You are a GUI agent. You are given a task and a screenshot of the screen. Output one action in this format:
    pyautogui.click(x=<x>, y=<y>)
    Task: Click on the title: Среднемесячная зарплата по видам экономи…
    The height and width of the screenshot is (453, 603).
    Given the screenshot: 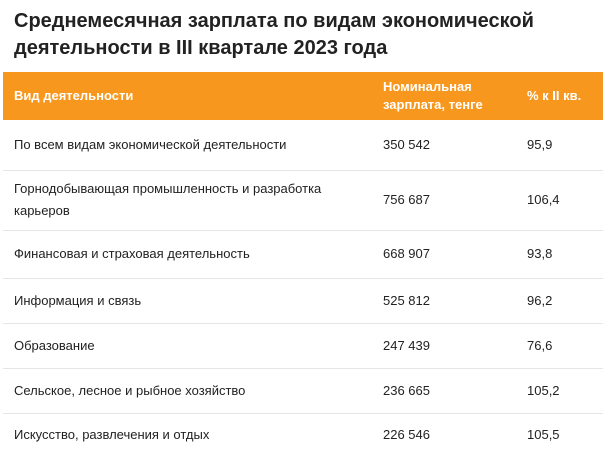 What is the action you would take?
    pyautogui.click(x=274, y=34)
    